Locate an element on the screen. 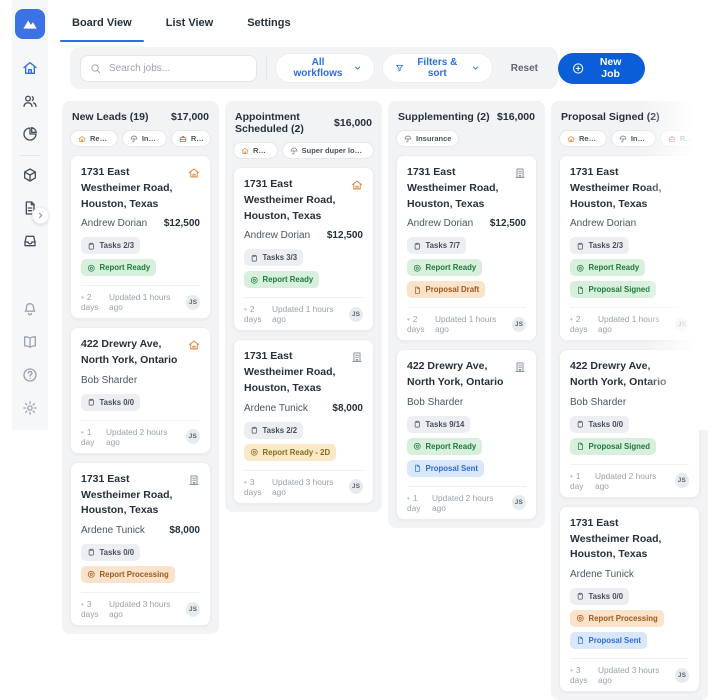 The image size is (715, 700). updated-label: Updated 2 hours ago is located at coordinates (626, 480).